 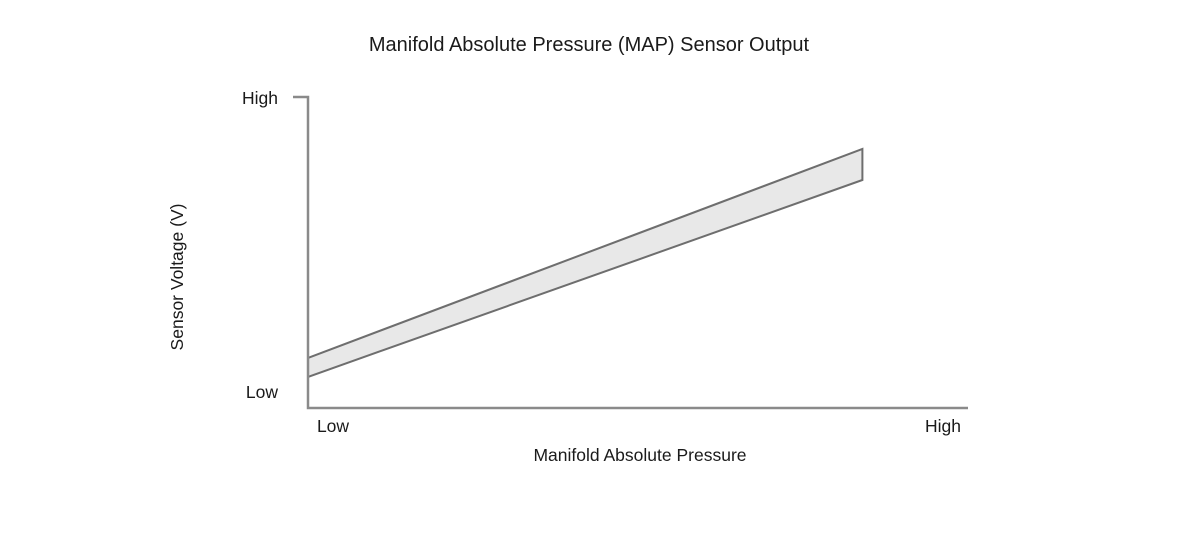 I want to click on x-axis-tick-high: High, so click(x=943, y=426).